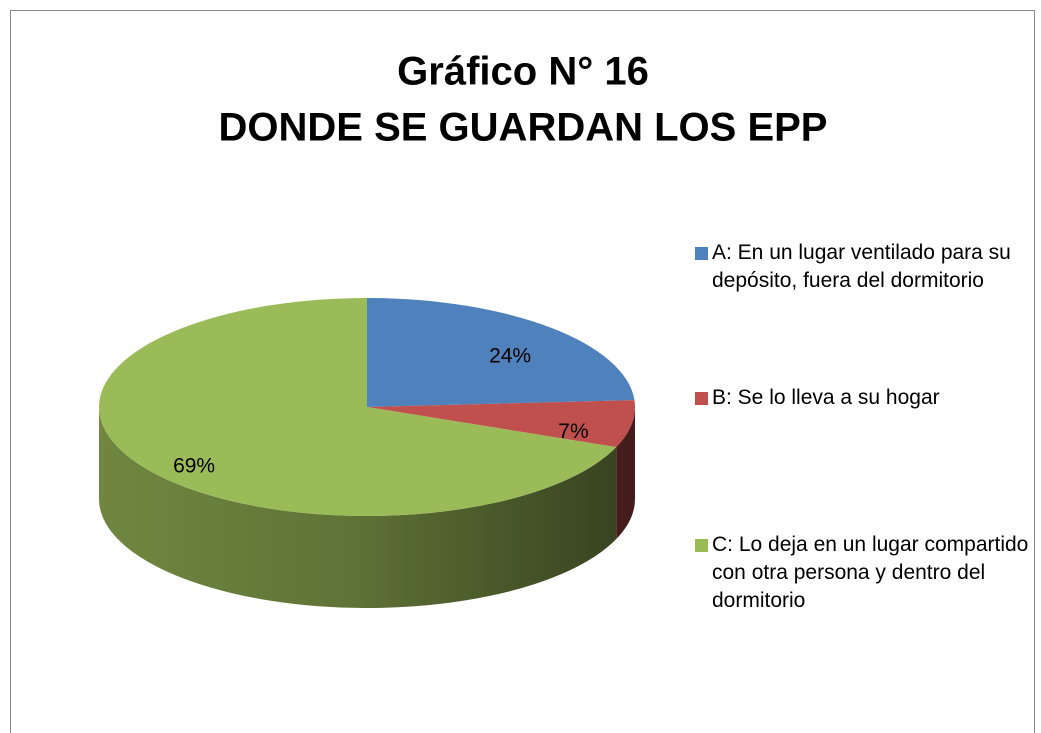  I want to click on data-label: 24%, so click(510, 356).